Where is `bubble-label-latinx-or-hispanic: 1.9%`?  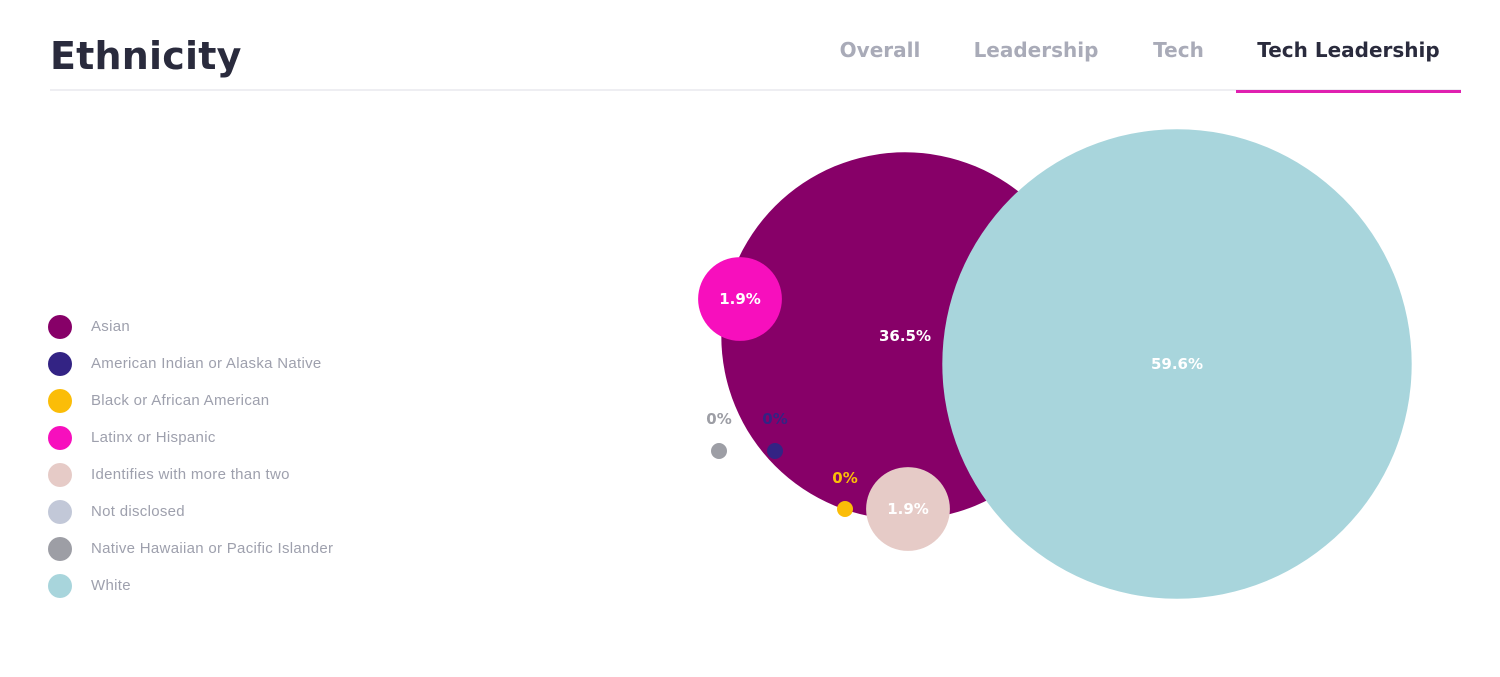 bubble-label-latinx-or-hispanic: 1.9% is located at coordinates (740, 299).